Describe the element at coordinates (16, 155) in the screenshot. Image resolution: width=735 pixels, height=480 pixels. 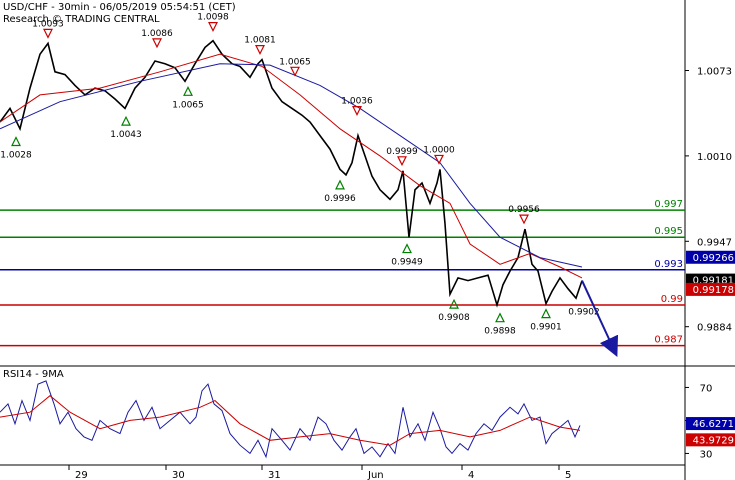
I see `pivot-label: 1.0028` at that location.